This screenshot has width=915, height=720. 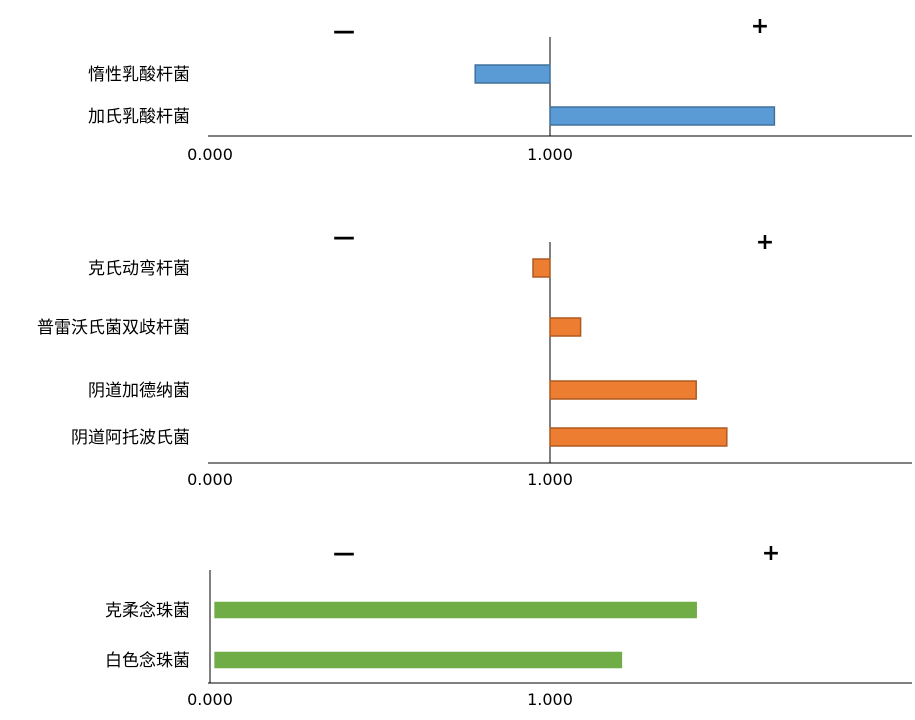 What do you see at coordinates (210, 154) in the screenshot?
I see `panel-1-tick-label: 0.000` at bounding box center [210, 154].